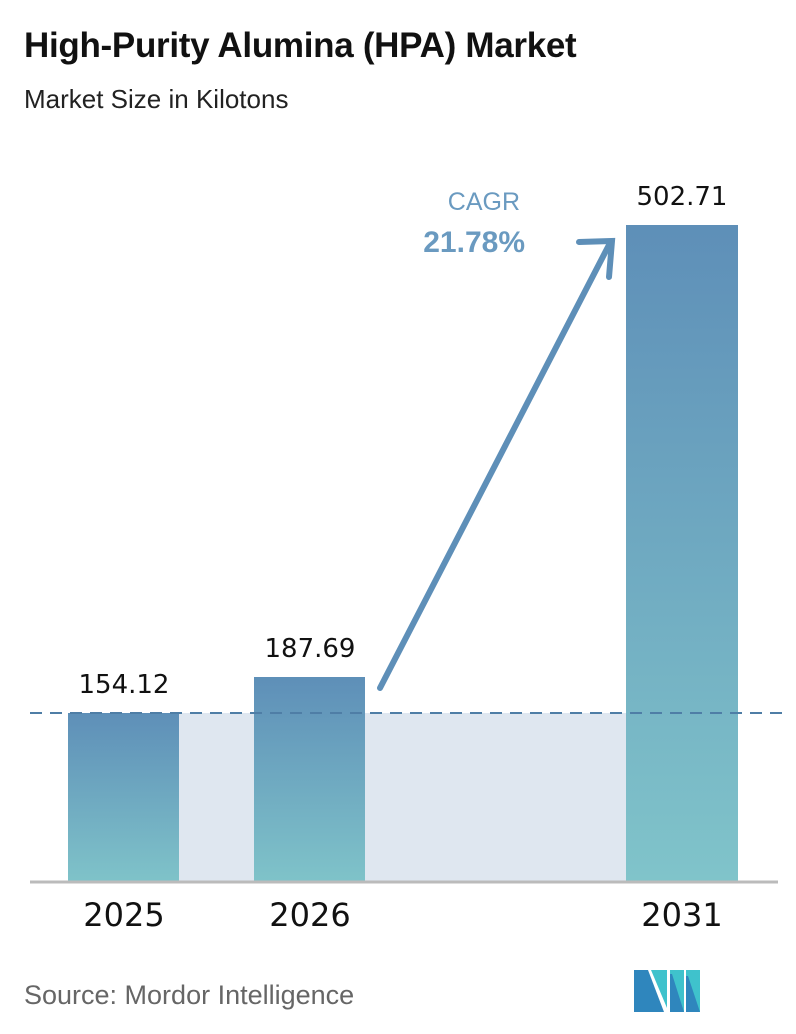 This screenshot has height=1034, width=796. What do you see at coordinates (667, 991) in the screenshot?
I see `mordor-intelligence-logo-icon` at bounding box center [667, 991].